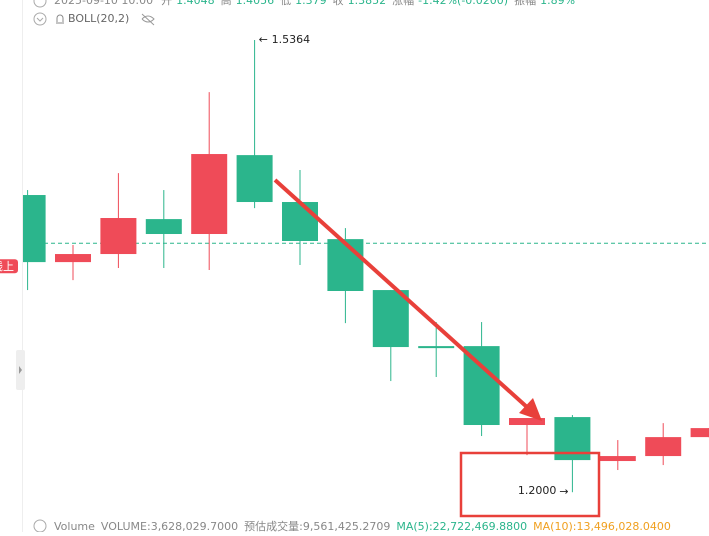 This screenshot has height=536, width=709. Describe the element at coordinates (169, 526) in the screenshot. I see `volume-legend: VOLUME:3,628,029.7000` at that location.